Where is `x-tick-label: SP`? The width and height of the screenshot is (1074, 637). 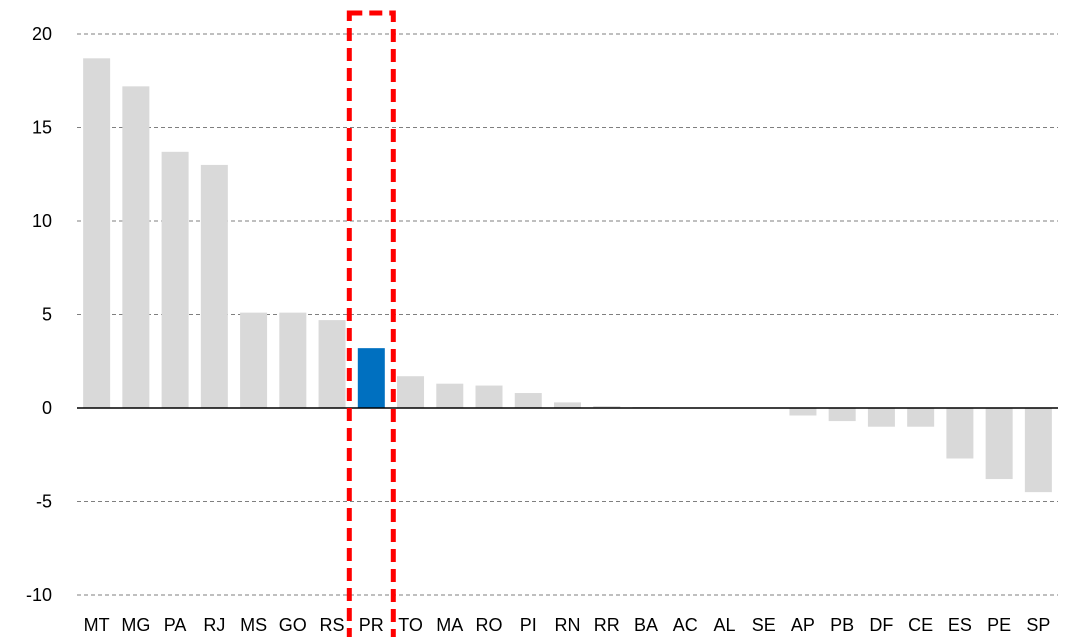
x-tick-label: SP is located at coordinates (1038, 625).